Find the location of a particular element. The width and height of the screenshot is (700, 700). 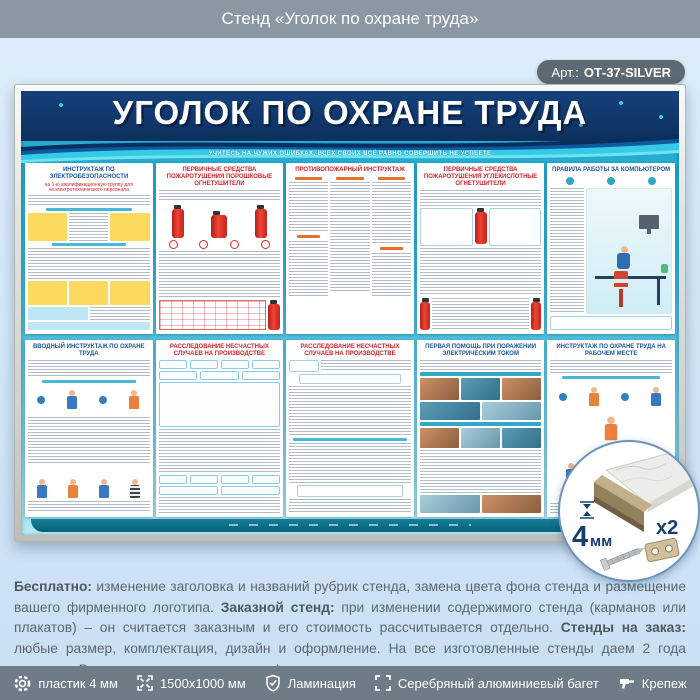

article-label: Арт.: is located at coordinates (565, 72).